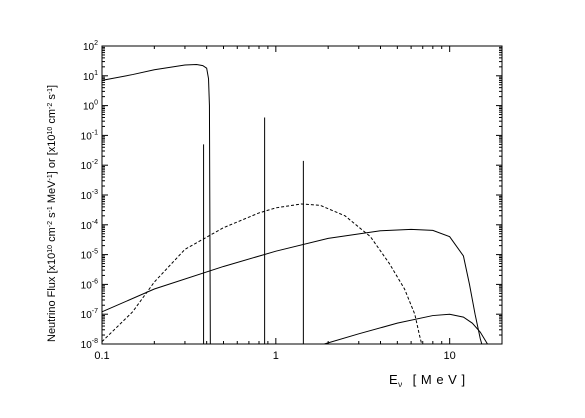 This screenshot has width=585, height=418. What do you see at coordinates (89, 255) in the screenshot?
I see `y-tick-label: 10⁻⁵` at bounding box center [89, 255].